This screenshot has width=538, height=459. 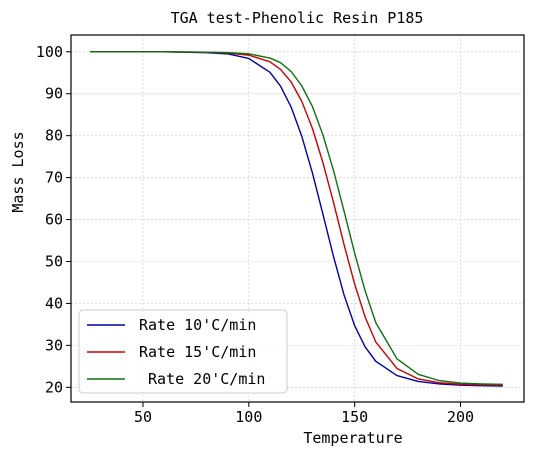 I want to click on legend-box, so click(x=183, y=351).